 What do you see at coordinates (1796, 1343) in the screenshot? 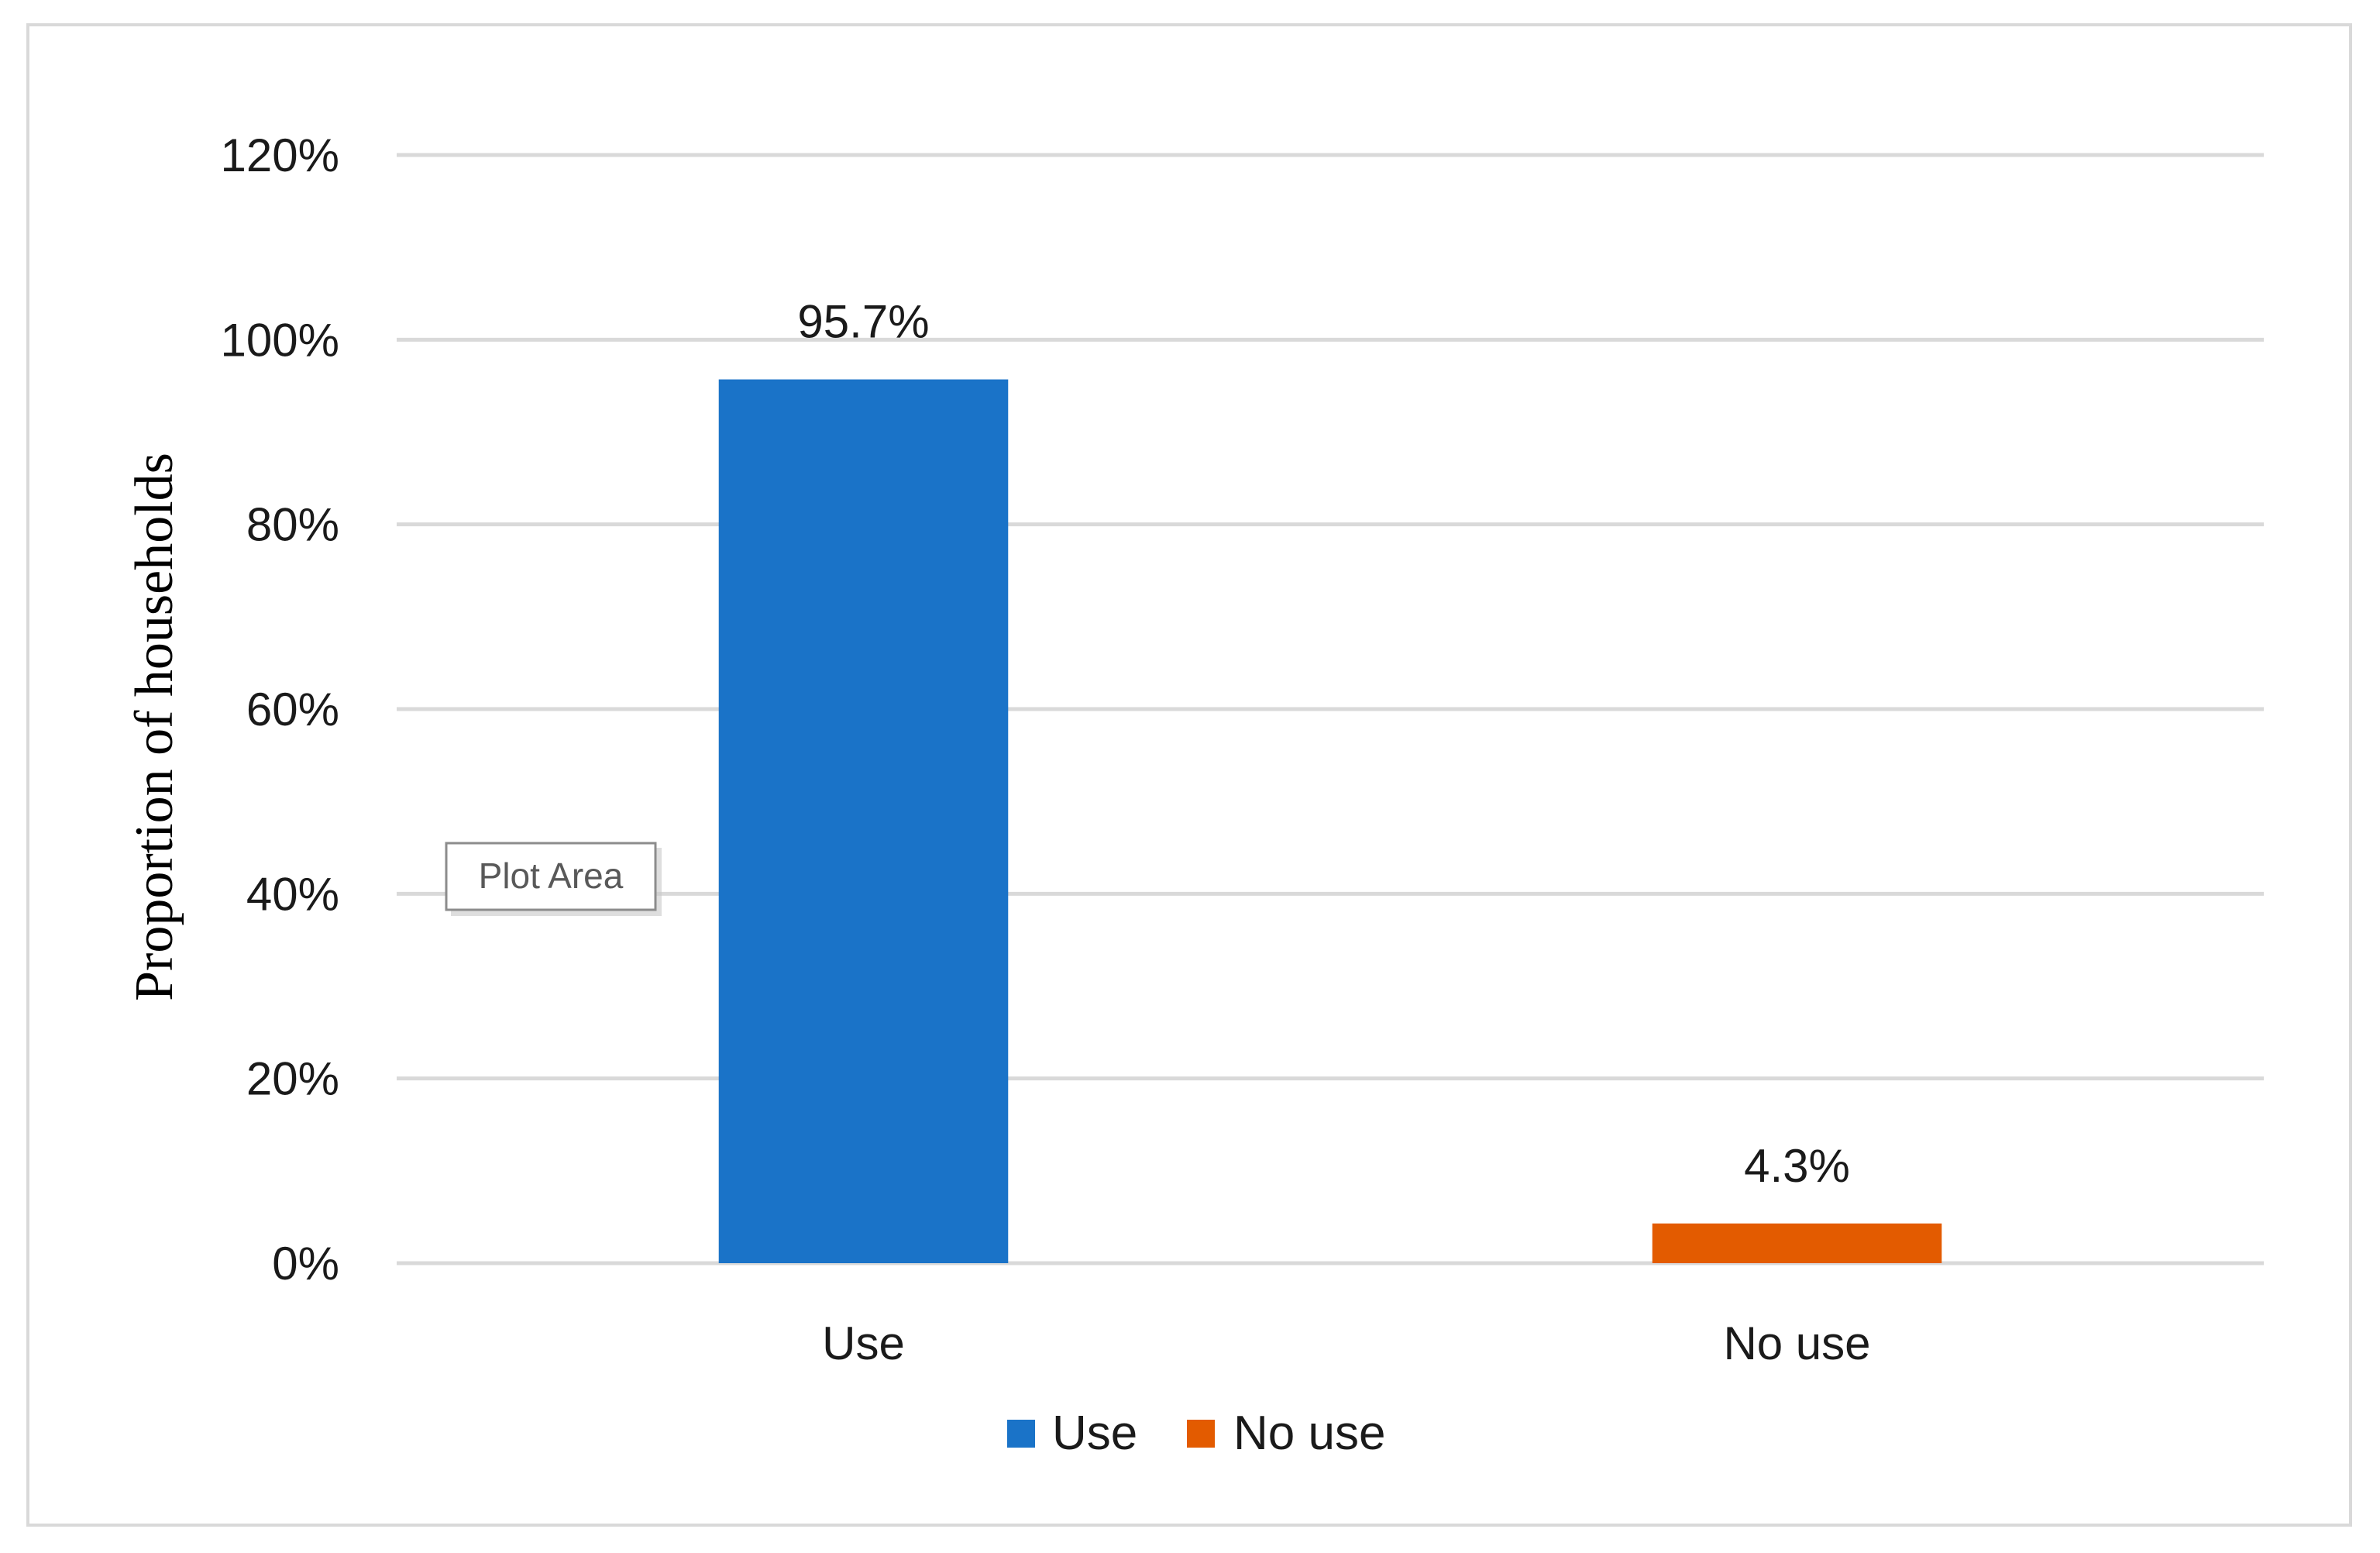
I see `x-tick-label-no-use: No use` at bounding box center [1796, 1343].